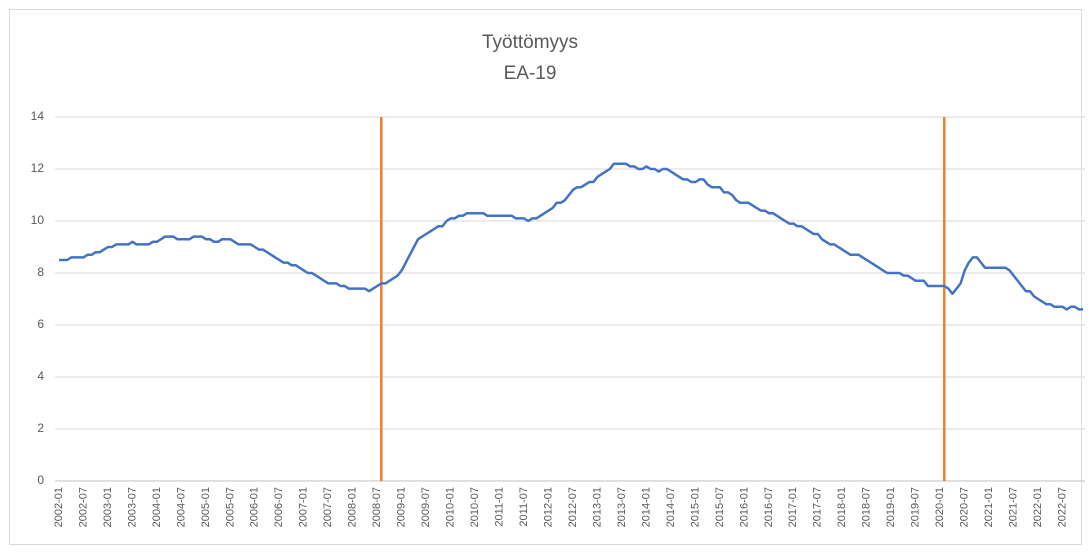  Describe the element at coordinates (530, 73) in the screenshot. I see `chart-subtitle: EA-19` at that location.